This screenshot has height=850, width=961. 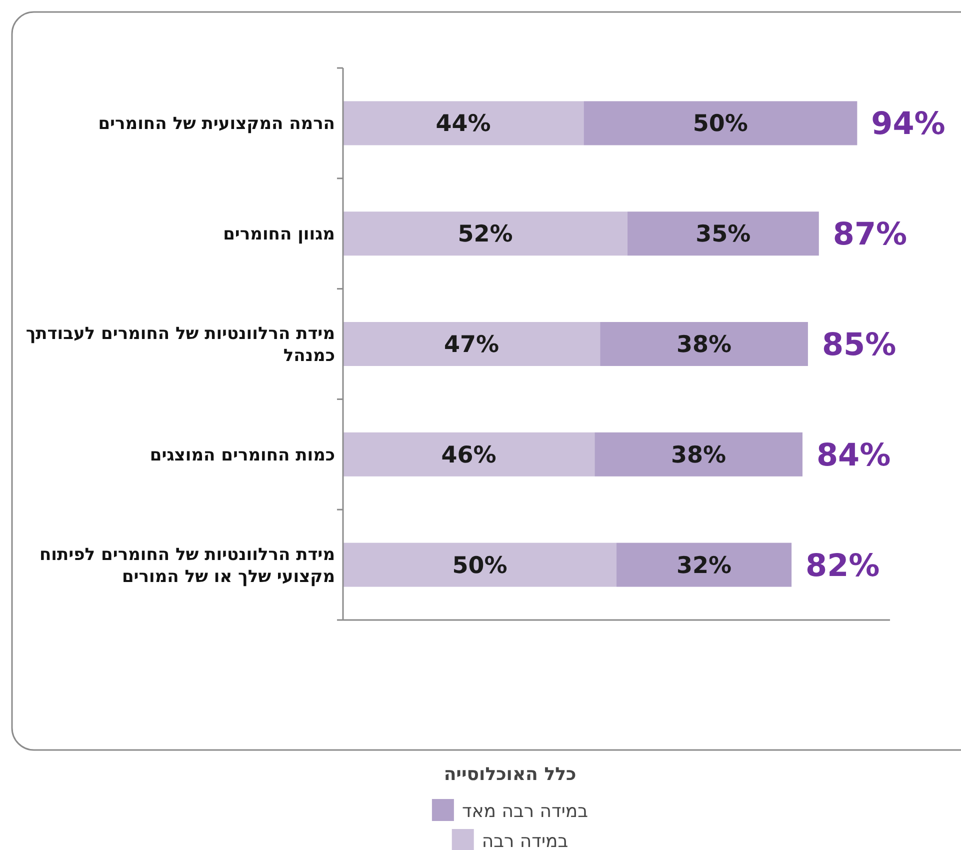 I want to click on total-label: 85%, so click(x=859, y=345).